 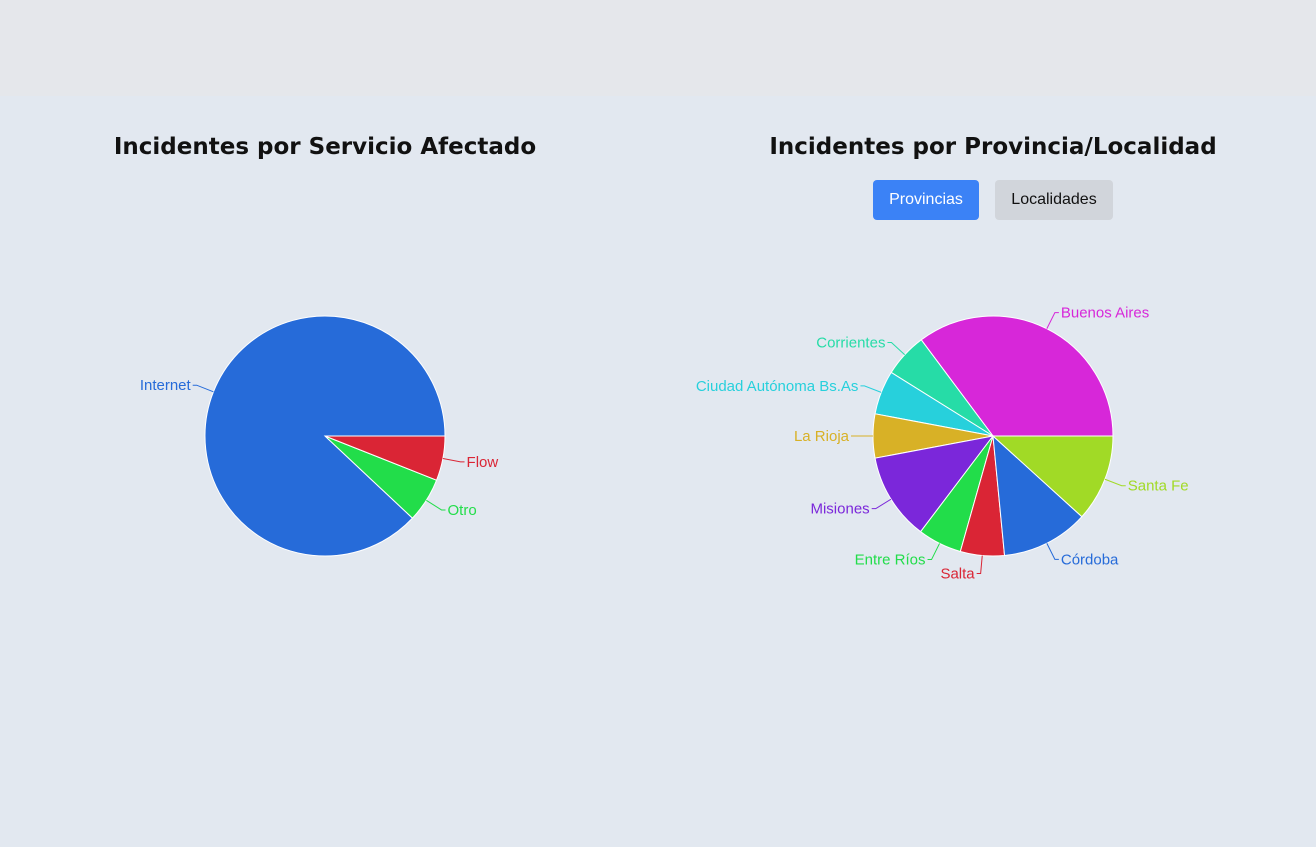 What do you see at coordinates (1105, 313) in the screenshot?
I see `slice-label-buenos-aires: Buenos Aires` at bounding box center [1105, 313].